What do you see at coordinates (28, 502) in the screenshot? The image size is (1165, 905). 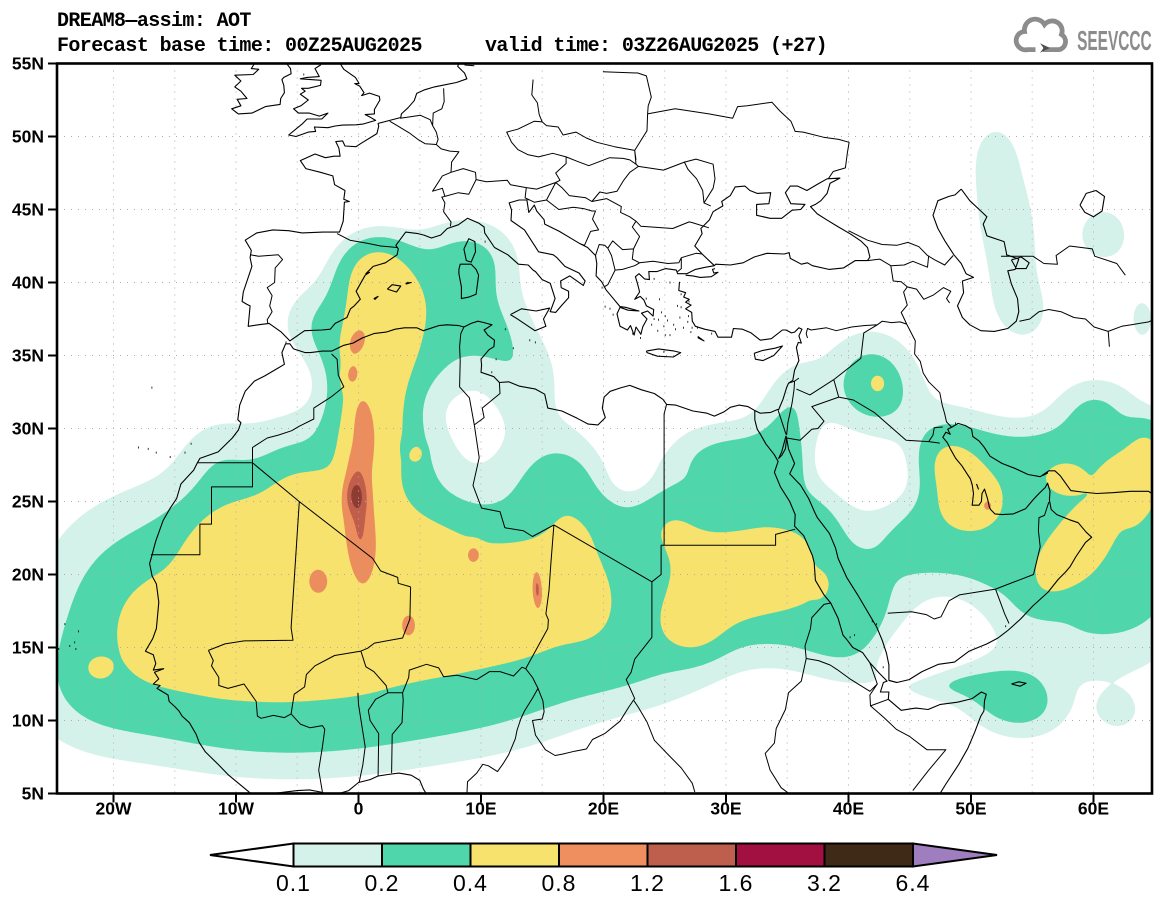 I see `svg-text: 25N` at bounding box center [28, 502].